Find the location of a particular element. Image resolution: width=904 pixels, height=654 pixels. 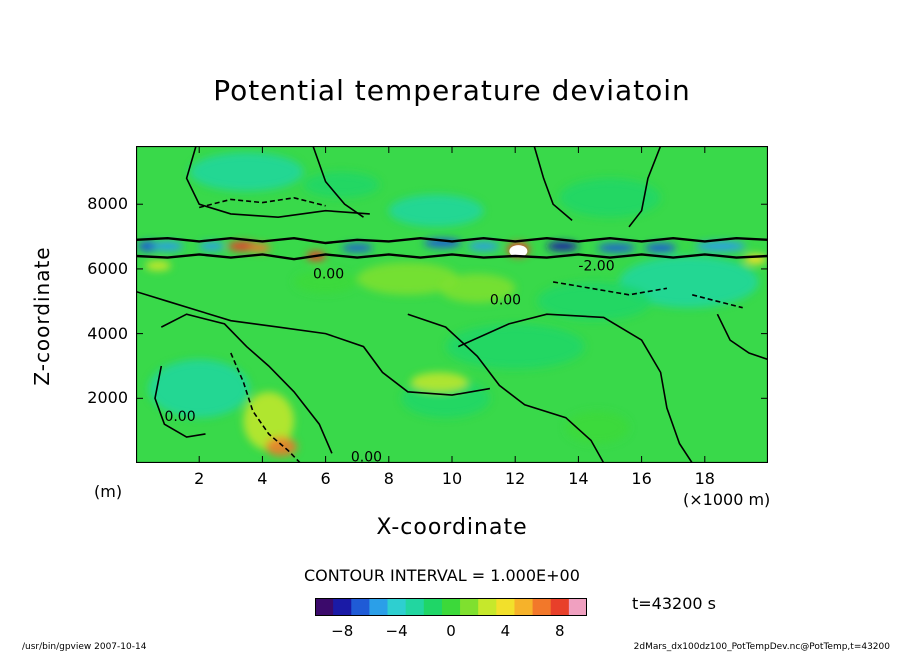

contour-label: -2.00 is located at coordinates (596, 267).